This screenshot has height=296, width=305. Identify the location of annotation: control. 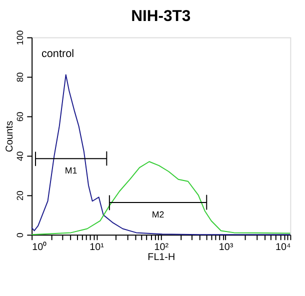
(57, 54).